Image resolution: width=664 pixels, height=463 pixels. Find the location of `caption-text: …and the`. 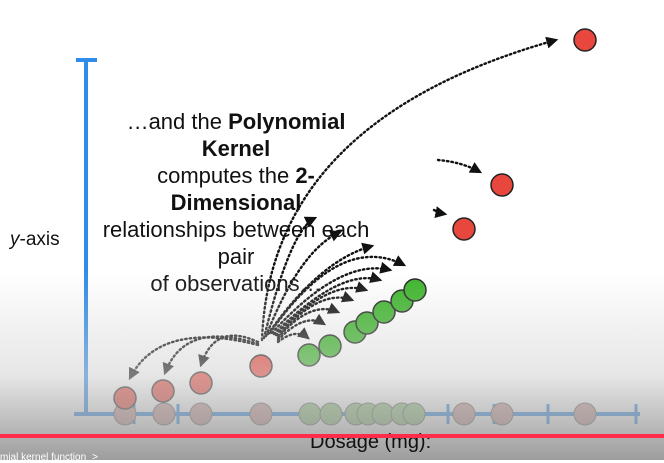

caption-text: …and the is located at coordinates (177, 121).